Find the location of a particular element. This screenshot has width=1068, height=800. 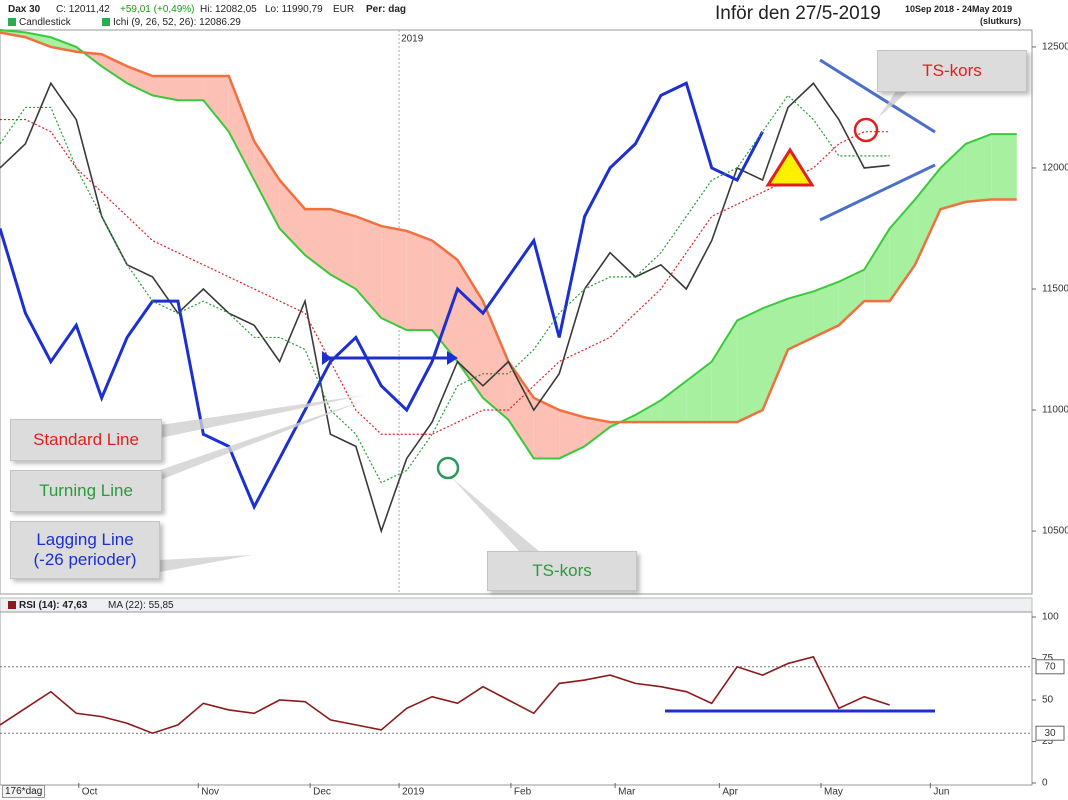

y-tick-label: 10500 is located at coordinates (1055, 531).